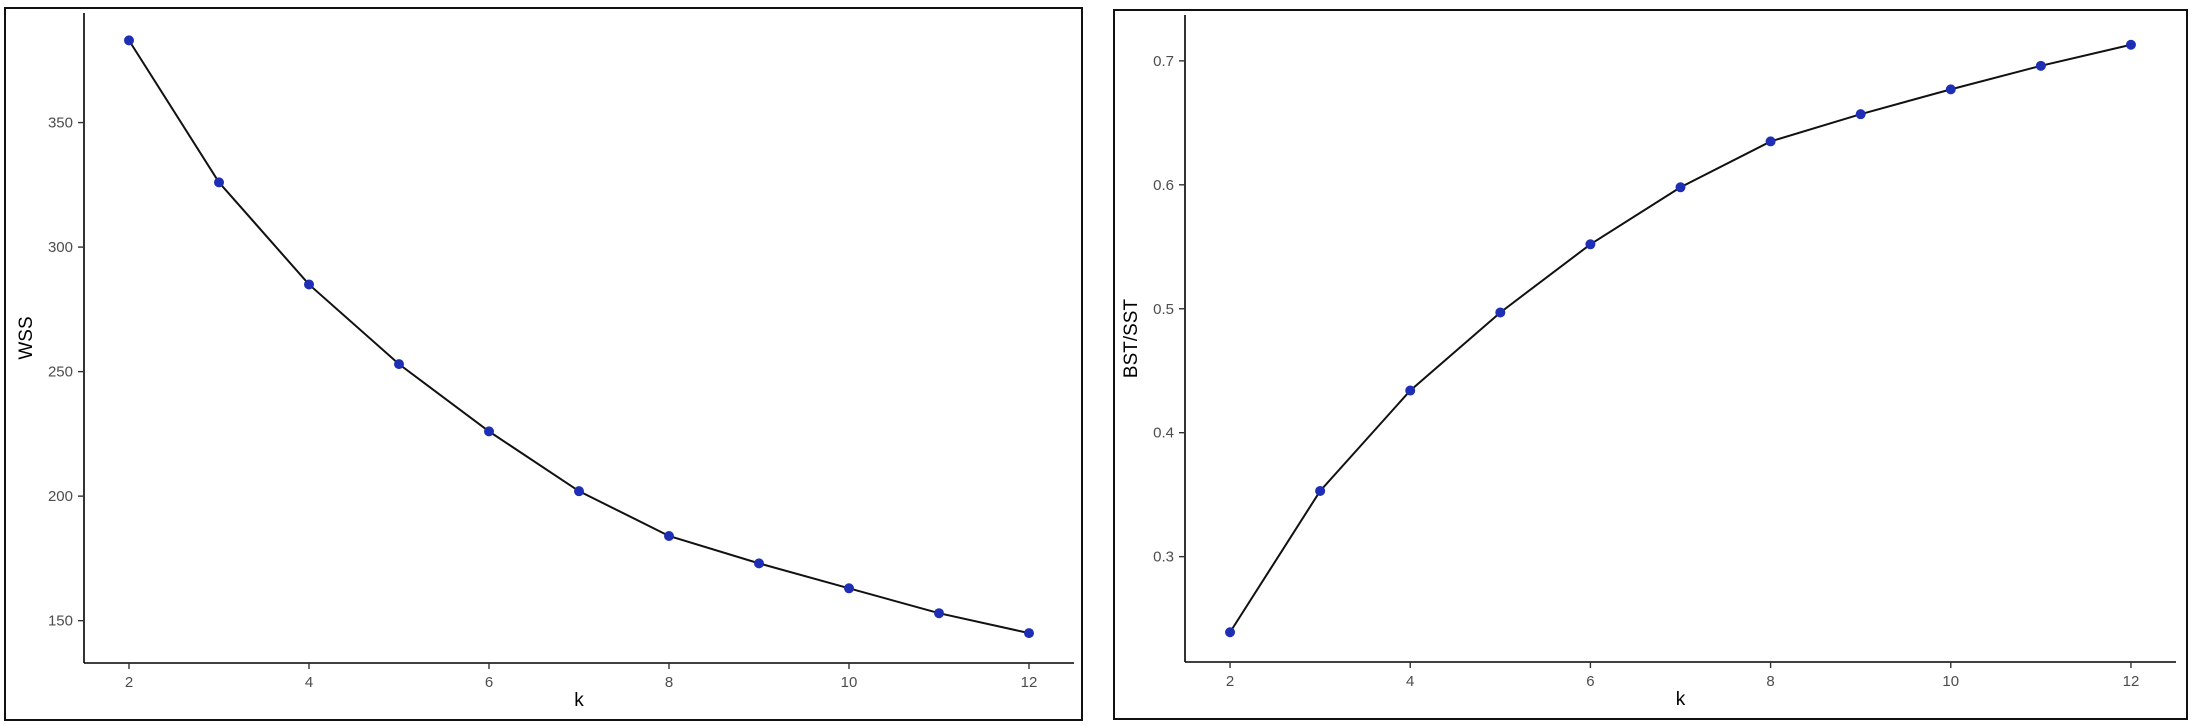  What do you see at coordinates (1163, 309) in the screenshot?
I see `y-tick-label: 0.5` at bounding box center [1163, 309].